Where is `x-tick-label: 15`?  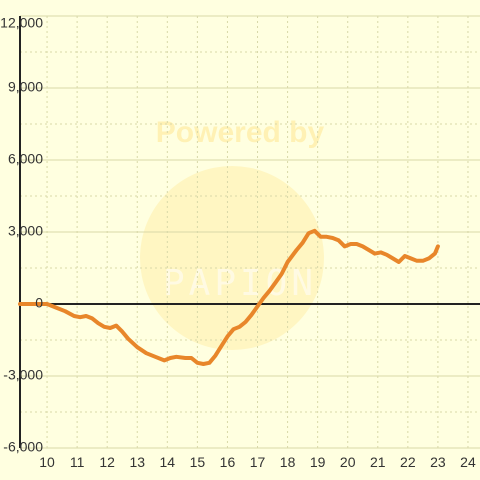 x-tick-label: 15 is located at coordinates (198, 462).